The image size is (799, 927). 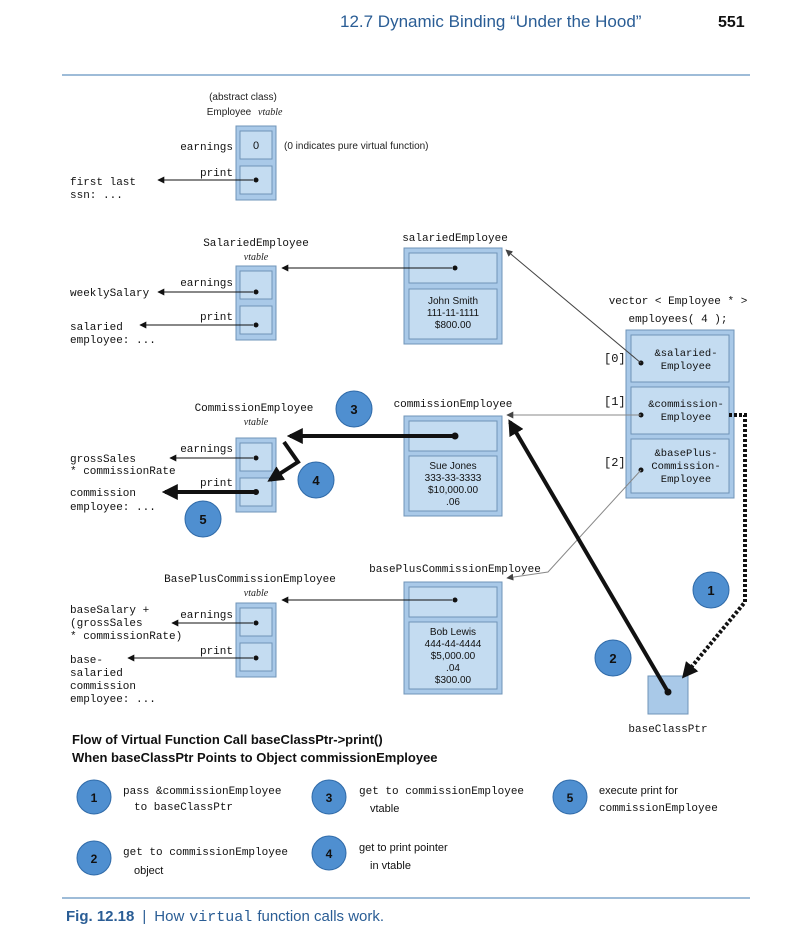 What do you see at coordinates (452, 466) in the screenshot?
I see `commission-object-name: Sue Jones` at bounding box center [452, 466].